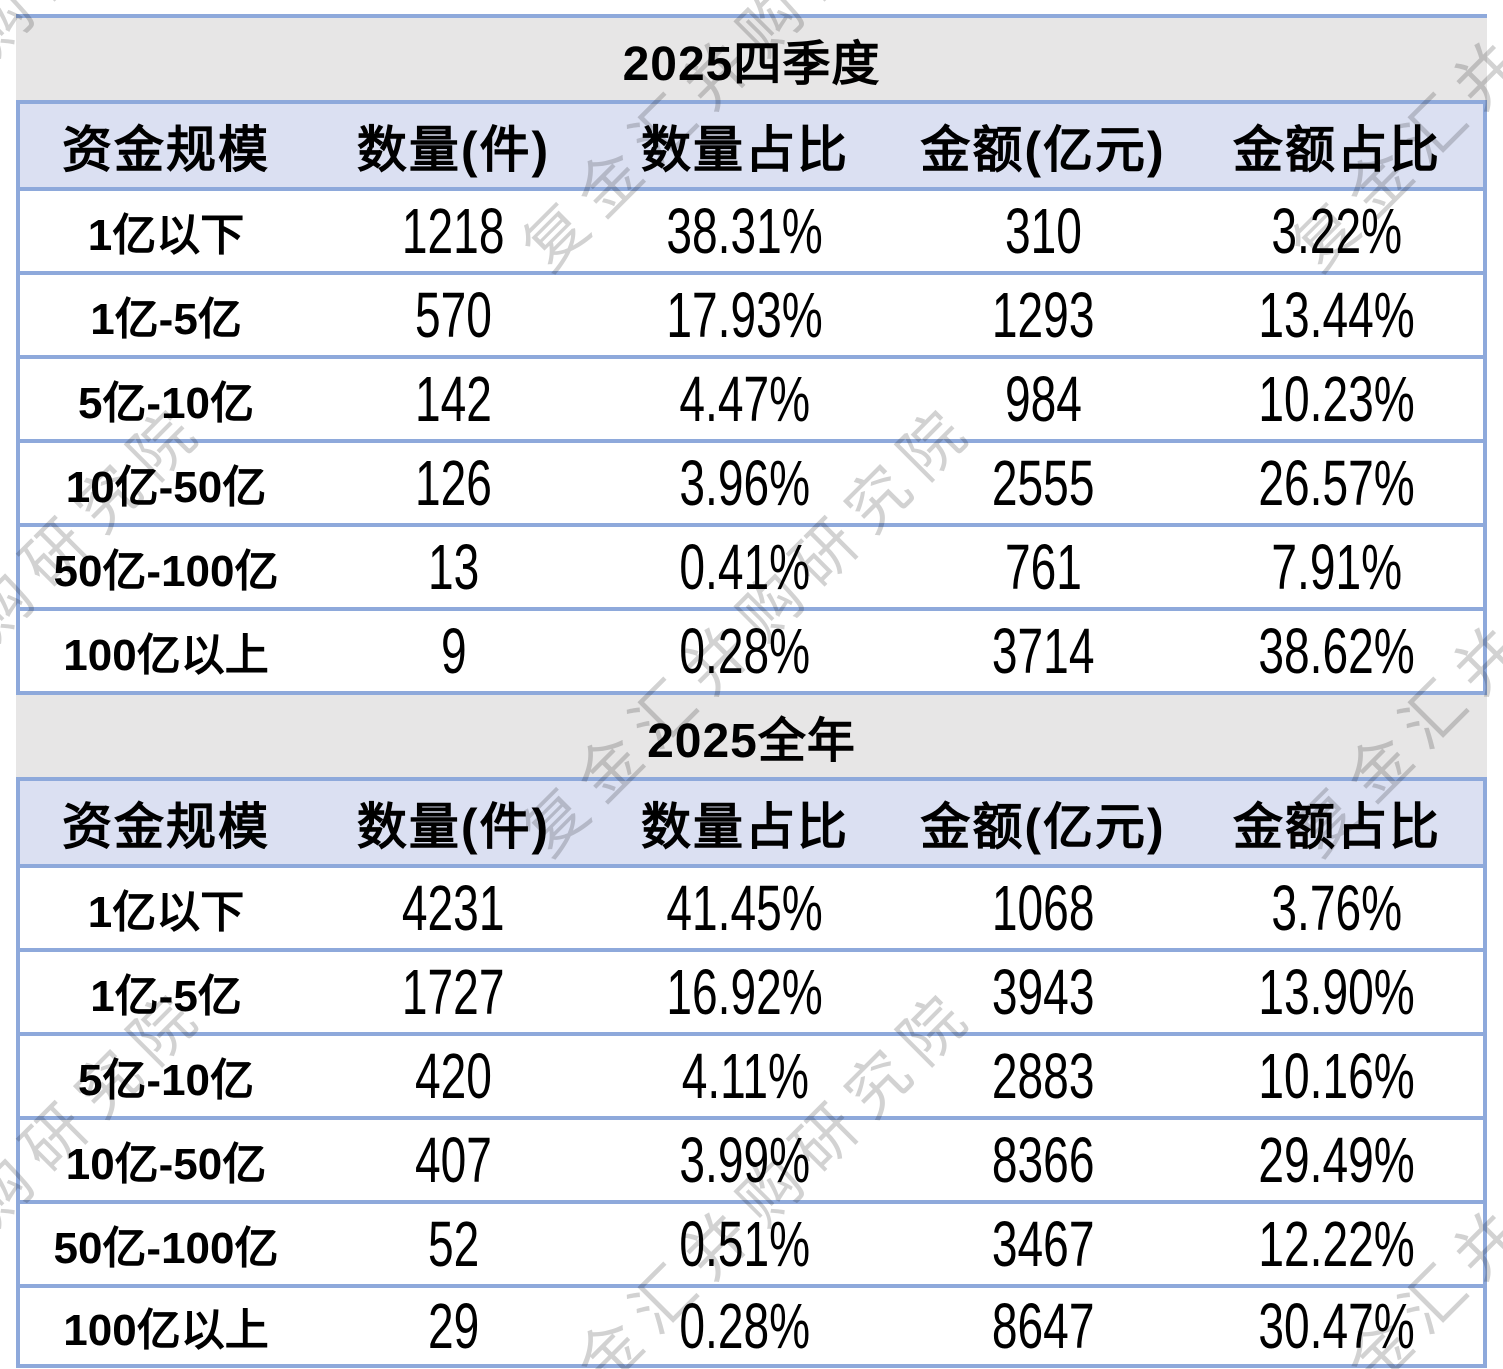  What do you see at coordinates (745, 567) in the screenshot?
I see `value-text: 0.41%` at bounding box center [745, 567].